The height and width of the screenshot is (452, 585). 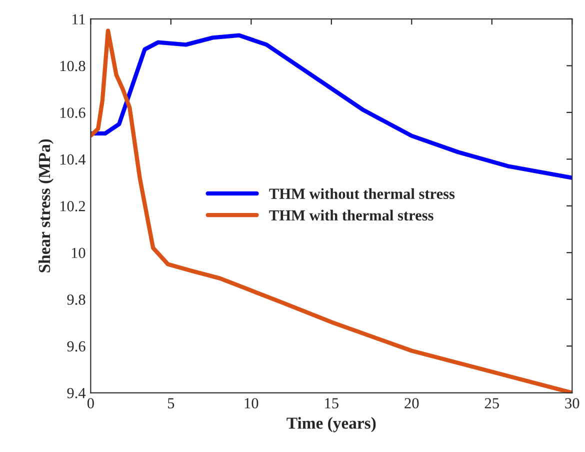 What do you see at coordinates (491, 403) in the screenshot?
I see `x-tick-label: 25` at bounding box center [491, 403].